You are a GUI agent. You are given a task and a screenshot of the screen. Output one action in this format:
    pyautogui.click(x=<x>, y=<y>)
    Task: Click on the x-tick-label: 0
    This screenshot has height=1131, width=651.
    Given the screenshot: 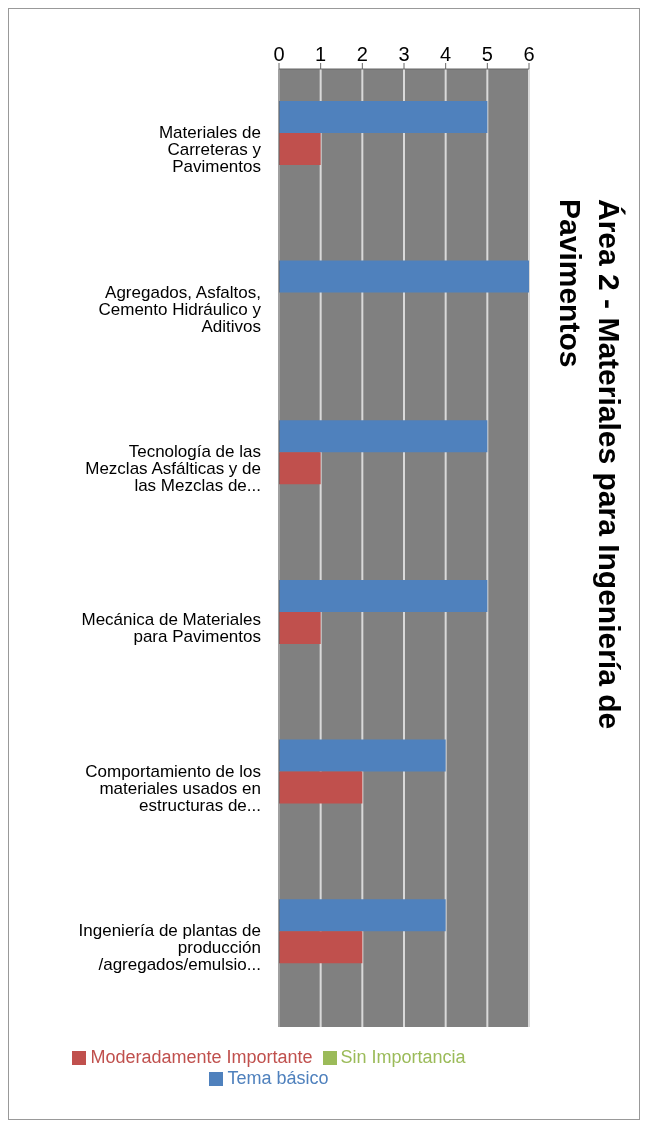 What is the action you would take?
    pyautogui.click(x=279, y=54)
    